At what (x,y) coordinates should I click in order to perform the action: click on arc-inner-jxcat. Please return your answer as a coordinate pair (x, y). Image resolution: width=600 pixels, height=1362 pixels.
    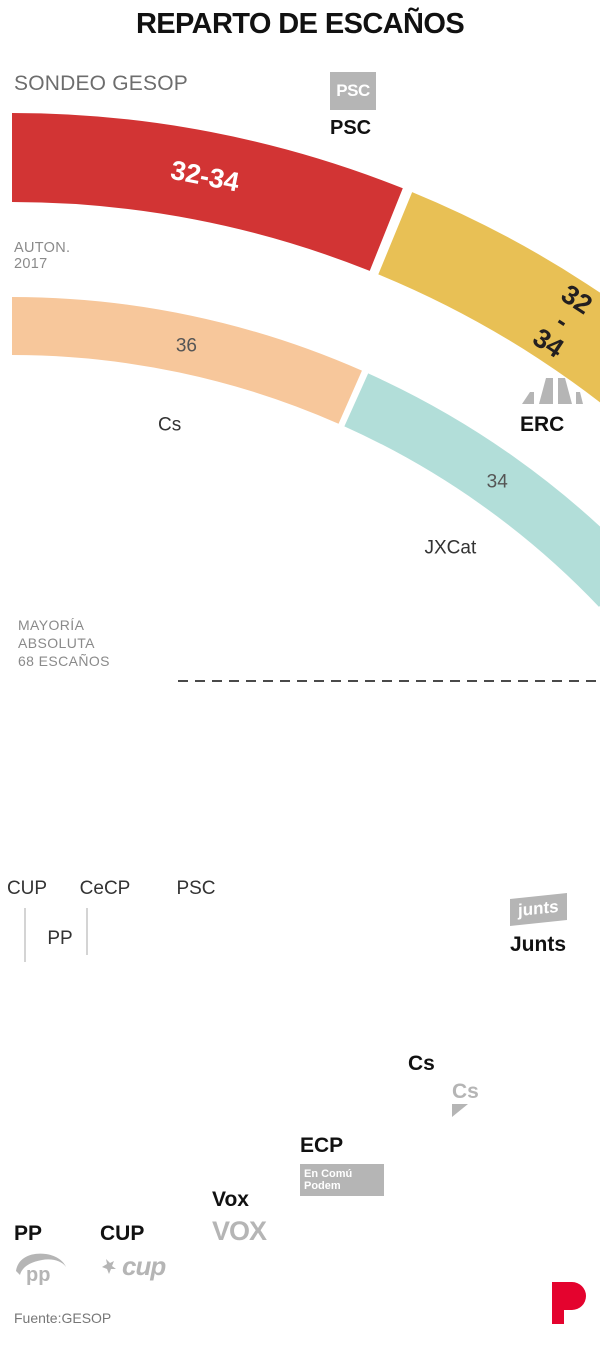
    Looking at the image, I should click on (472, 490).